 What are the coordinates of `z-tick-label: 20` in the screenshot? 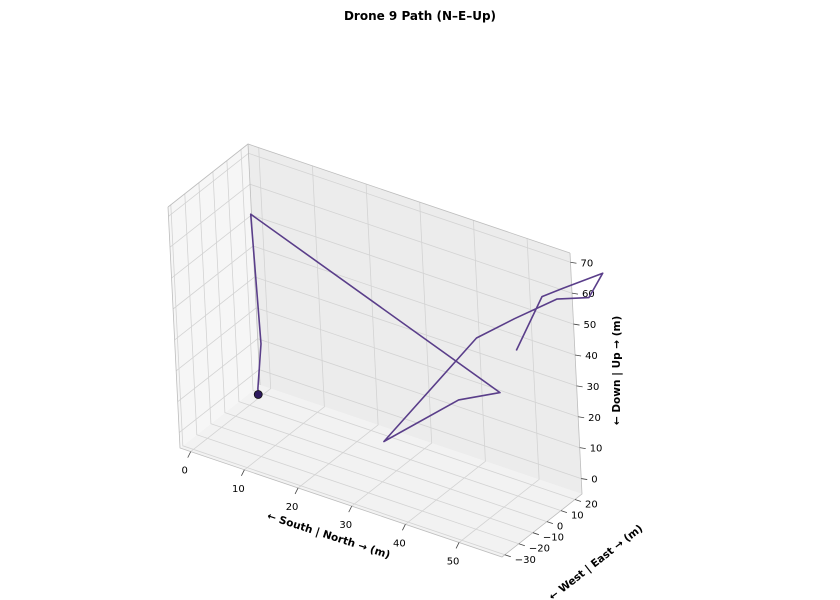 It's located at (594, 418).